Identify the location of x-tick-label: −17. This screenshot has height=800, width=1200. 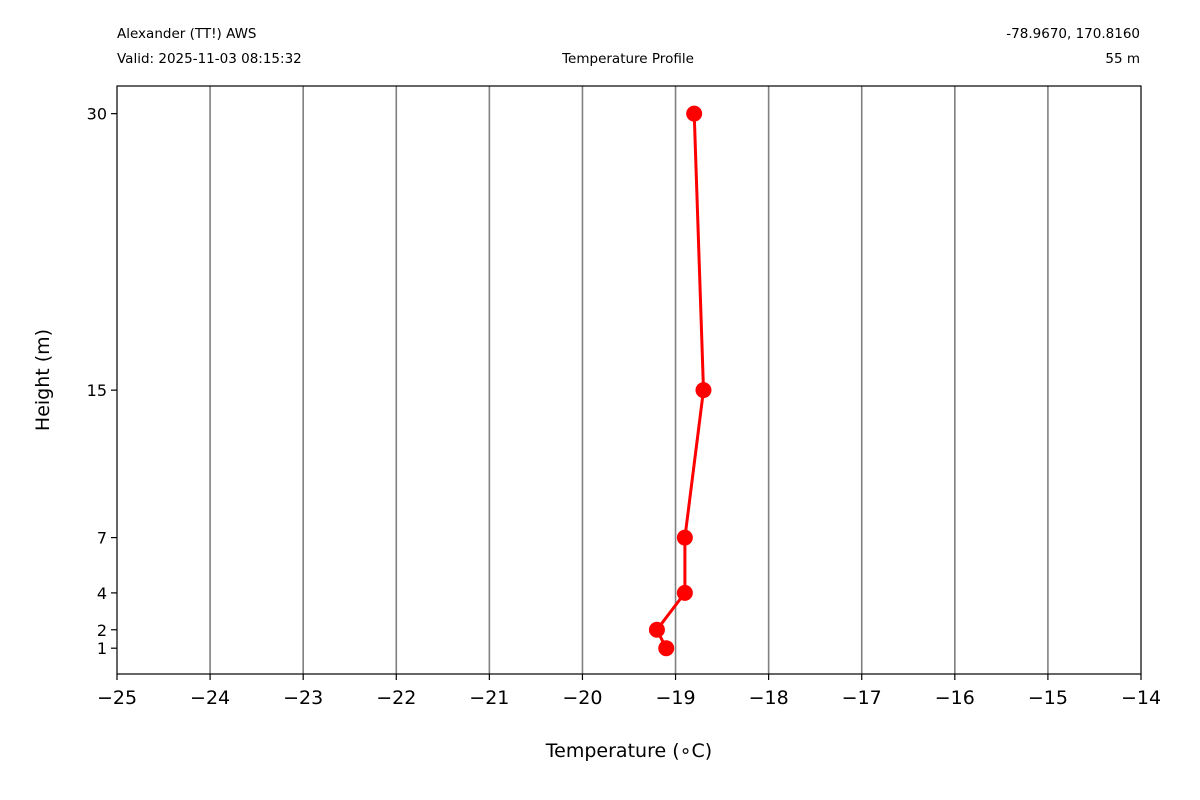
(862, 698).